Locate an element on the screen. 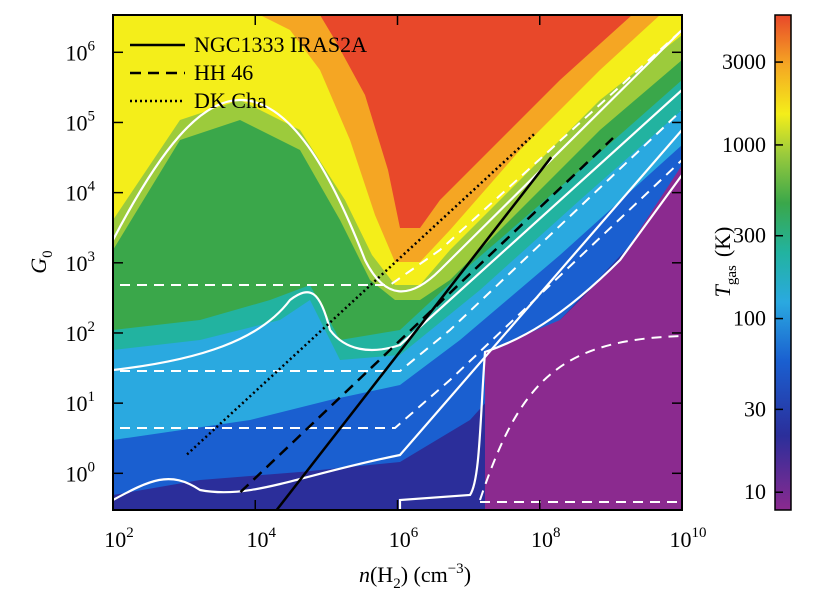 The width and height of the screenshot is (830, 598). x-label-part: ) is located at coordinates (467, 574).